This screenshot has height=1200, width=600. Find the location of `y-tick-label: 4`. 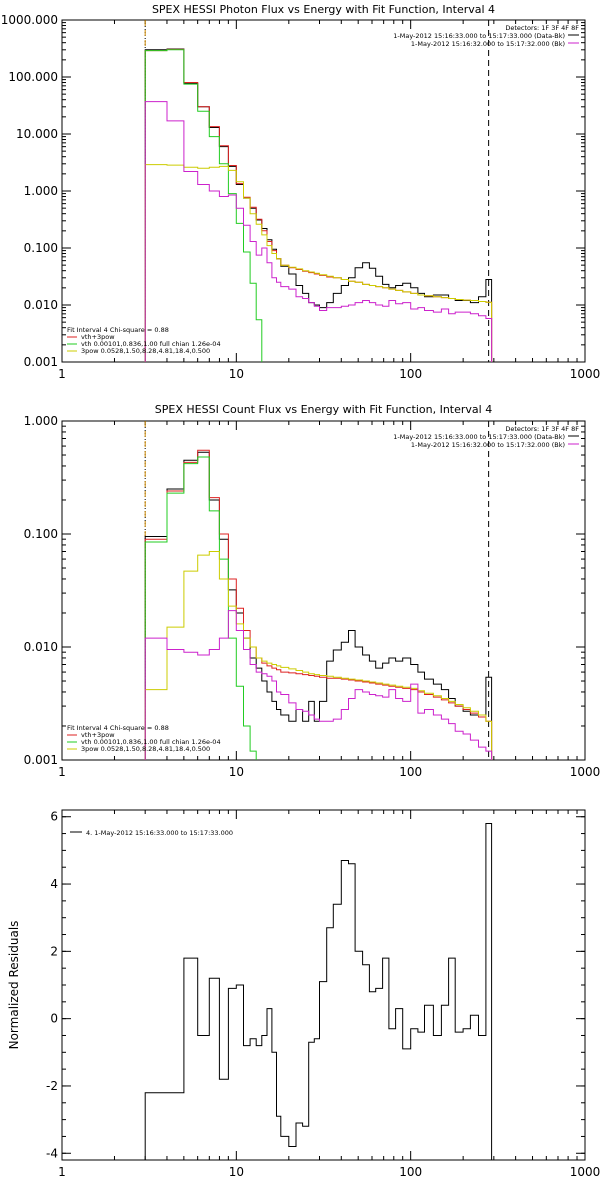

y-tick-label: 4 is located at coordinates (54, 884).